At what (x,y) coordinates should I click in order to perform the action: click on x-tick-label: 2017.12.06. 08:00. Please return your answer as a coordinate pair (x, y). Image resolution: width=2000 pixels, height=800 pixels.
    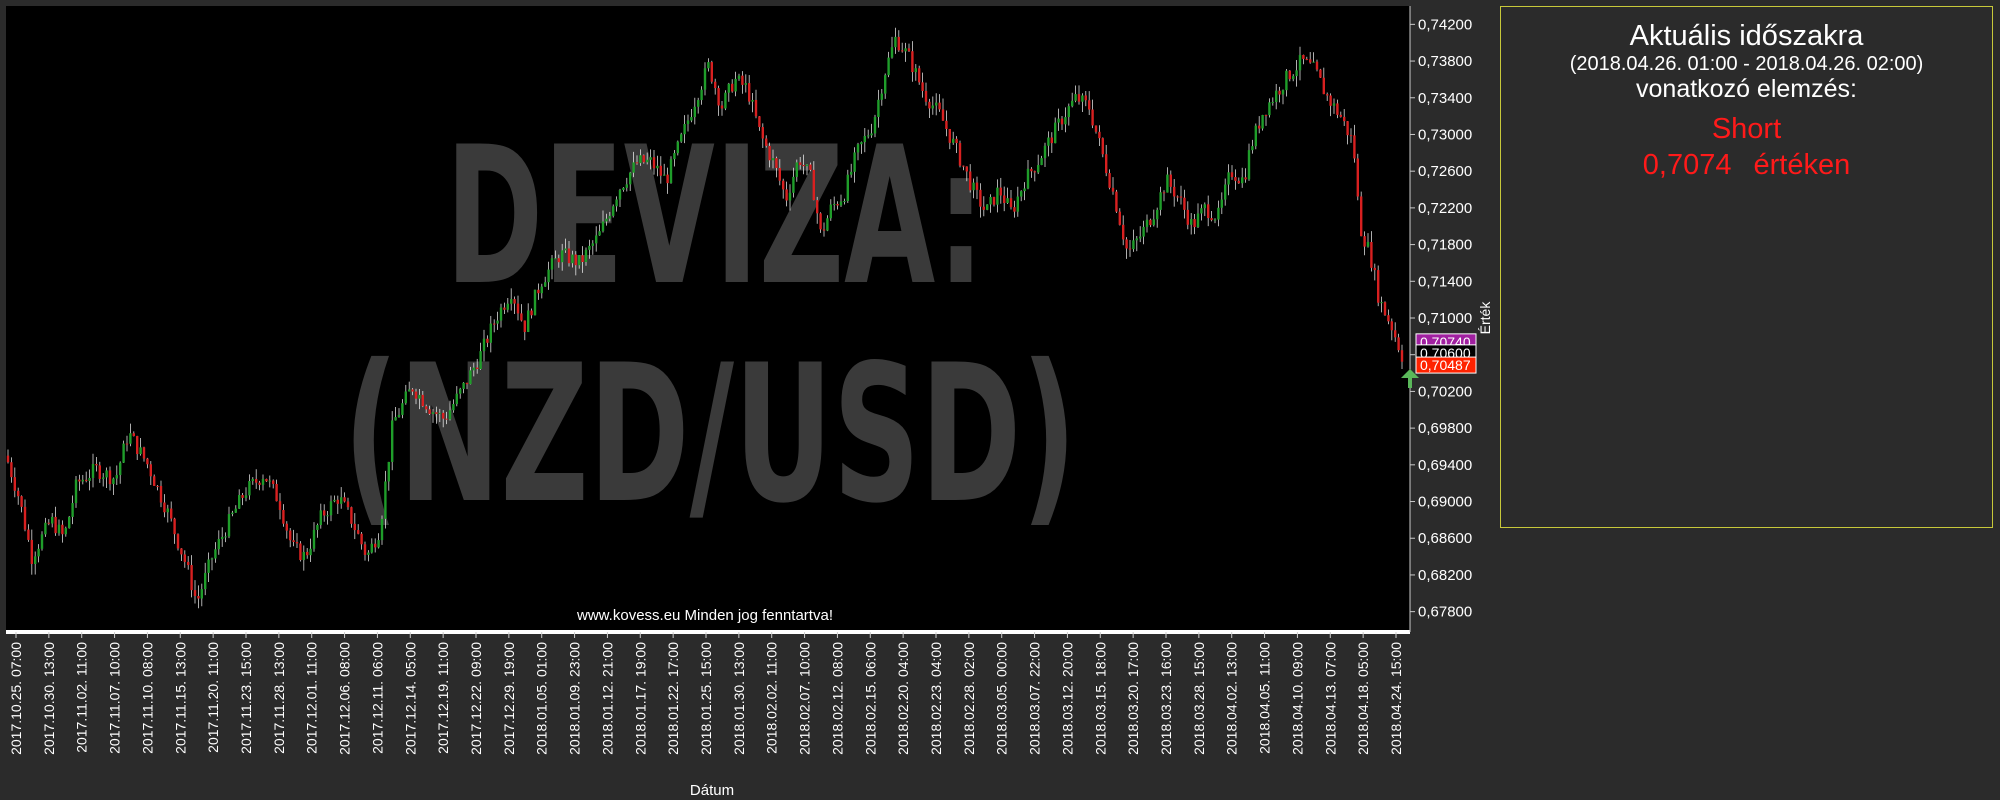
    Looking at the image, I should click on (345, 698).